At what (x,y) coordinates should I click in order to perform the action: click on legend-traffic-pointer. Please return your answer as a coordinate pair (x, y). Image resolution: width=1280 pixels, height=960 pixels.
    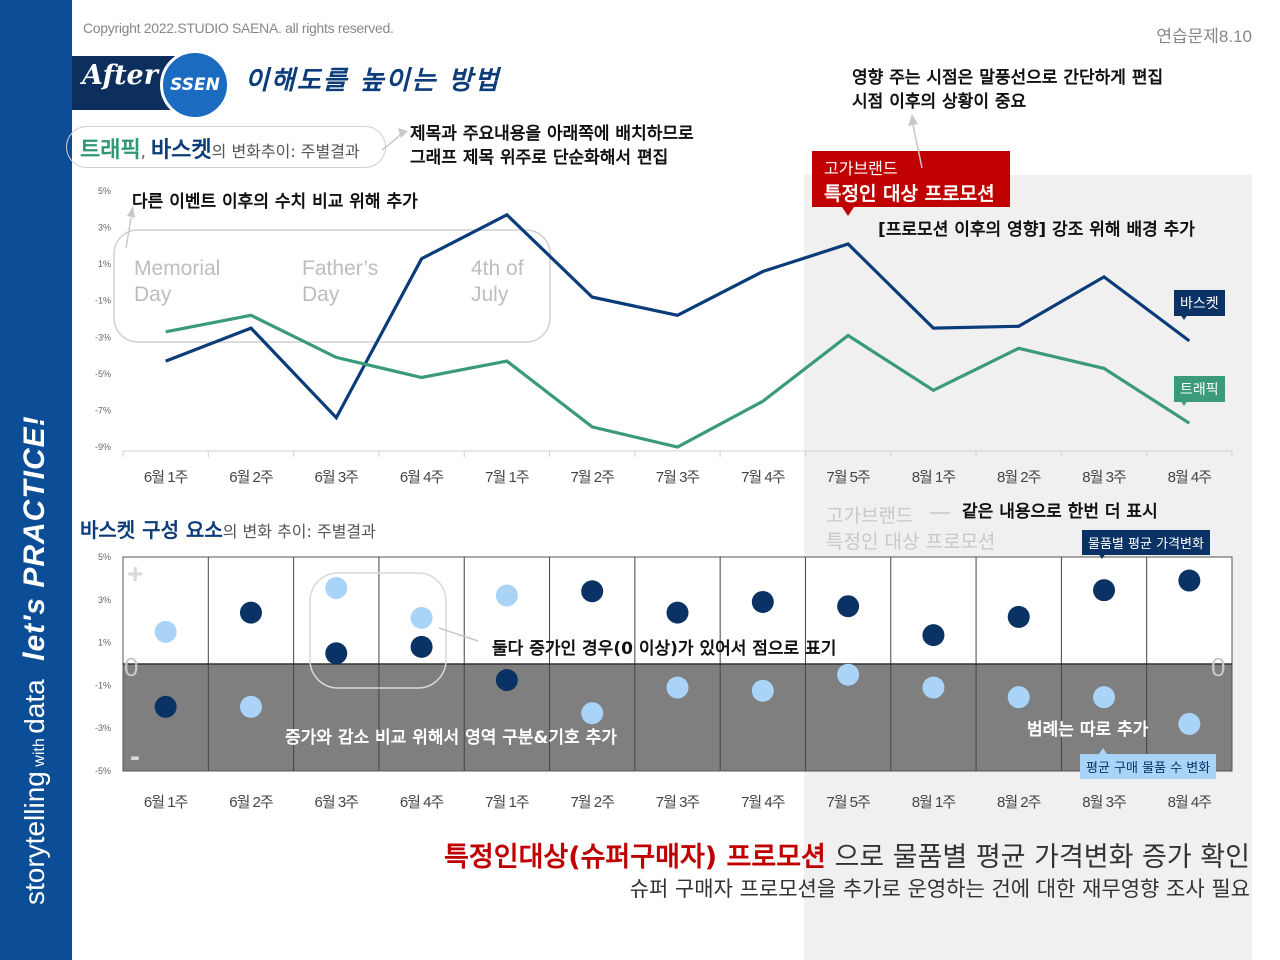
    Looking at the image, I should click on (1184, 403).